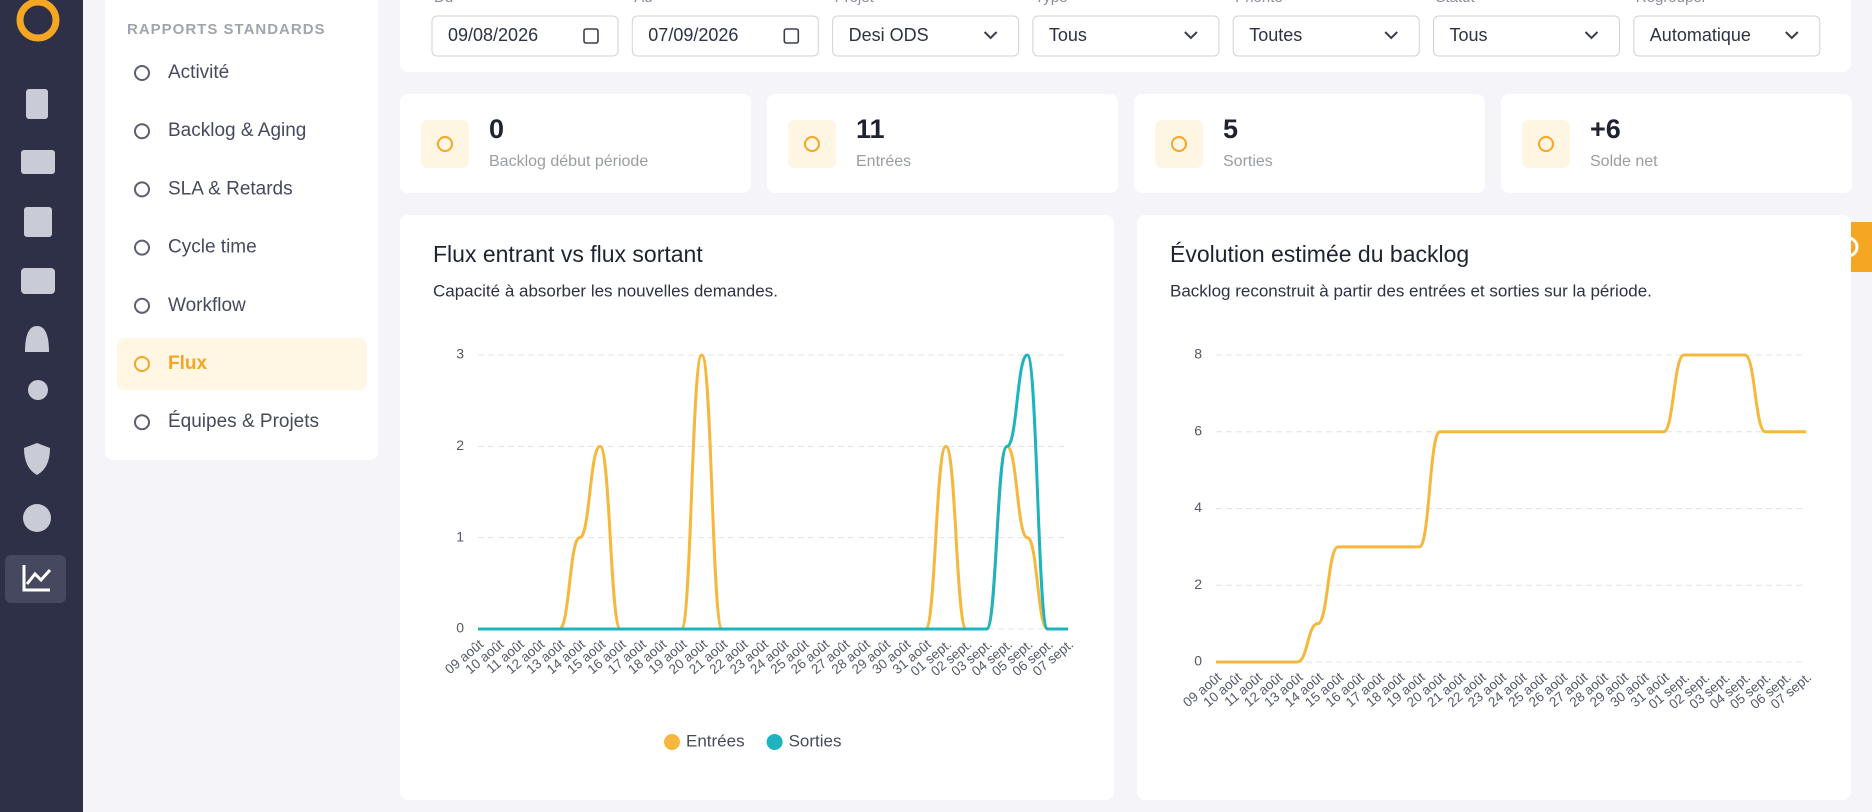 This screenshot has width=1872, height=812. I want to click on nav-card, so click(241, 230).